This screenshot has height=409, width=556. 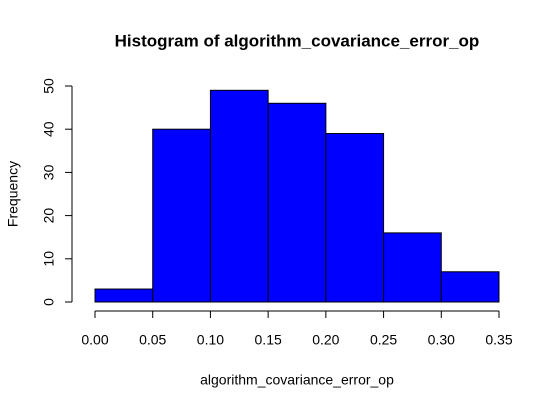 I want to click on x-tick-label: 0.15, so click(x=268, y=340).